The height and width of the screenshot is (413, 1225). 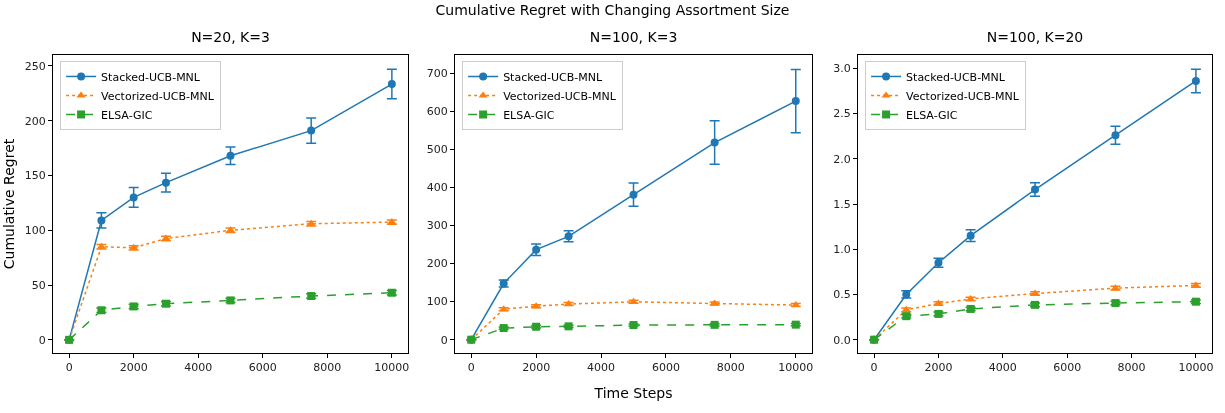 What do you see at coordinates (1035, 36) in the screenshot?
I see `chart-title: N=100, K=20` at bounding box center [1035, 36].